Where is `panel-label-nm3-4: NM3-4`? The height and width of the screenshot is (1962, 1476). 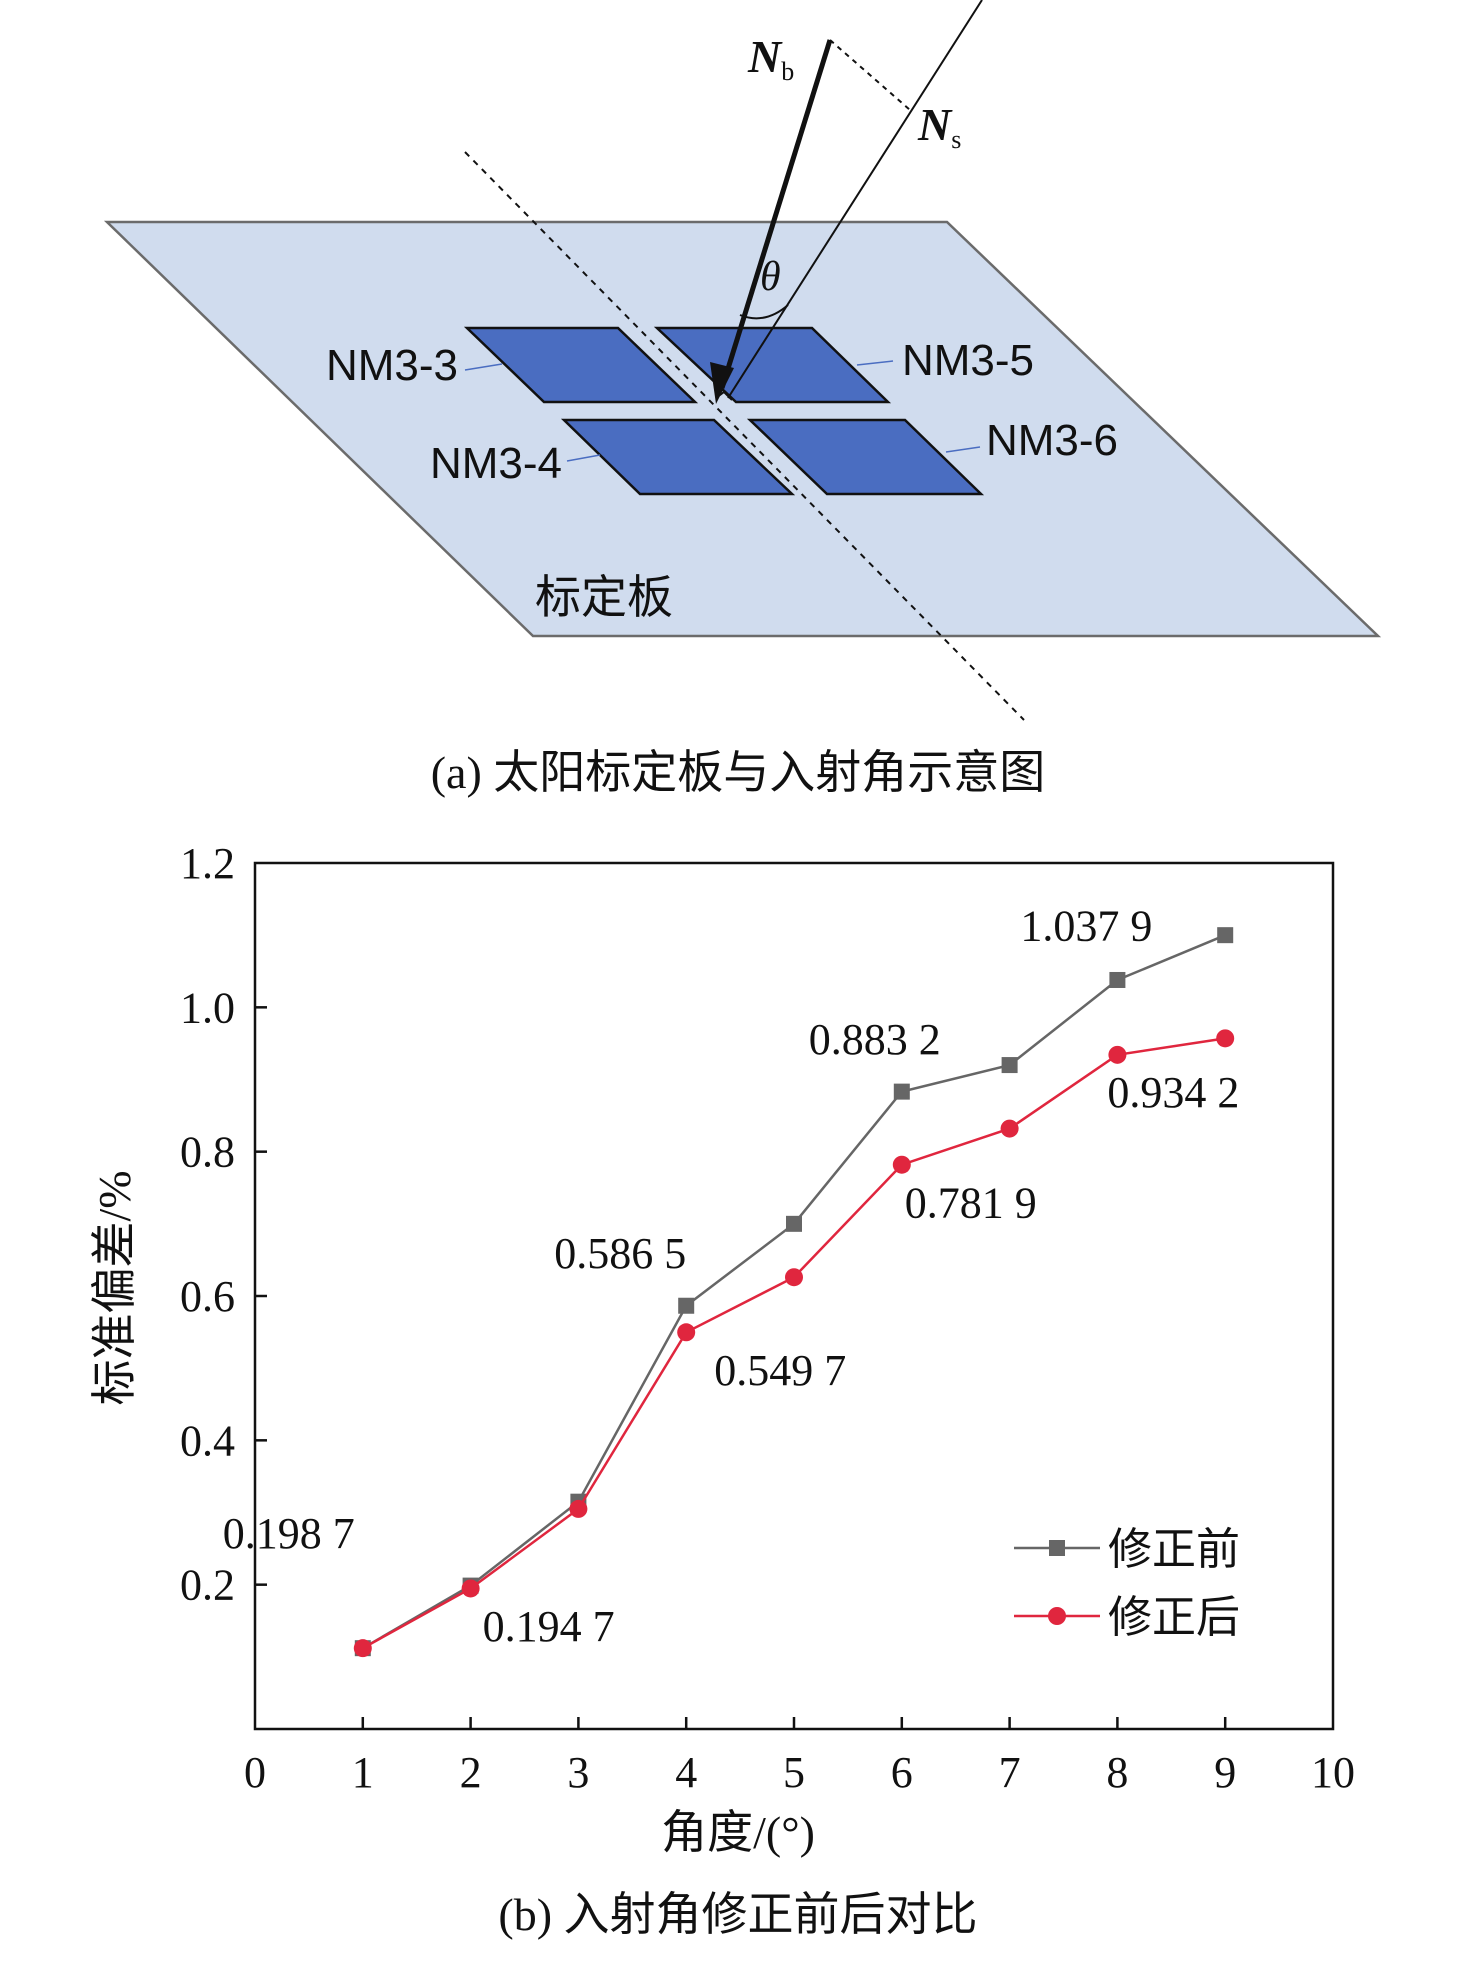 panel-label-nm3-4: NM3-4 is located at coordinates (496, 463).